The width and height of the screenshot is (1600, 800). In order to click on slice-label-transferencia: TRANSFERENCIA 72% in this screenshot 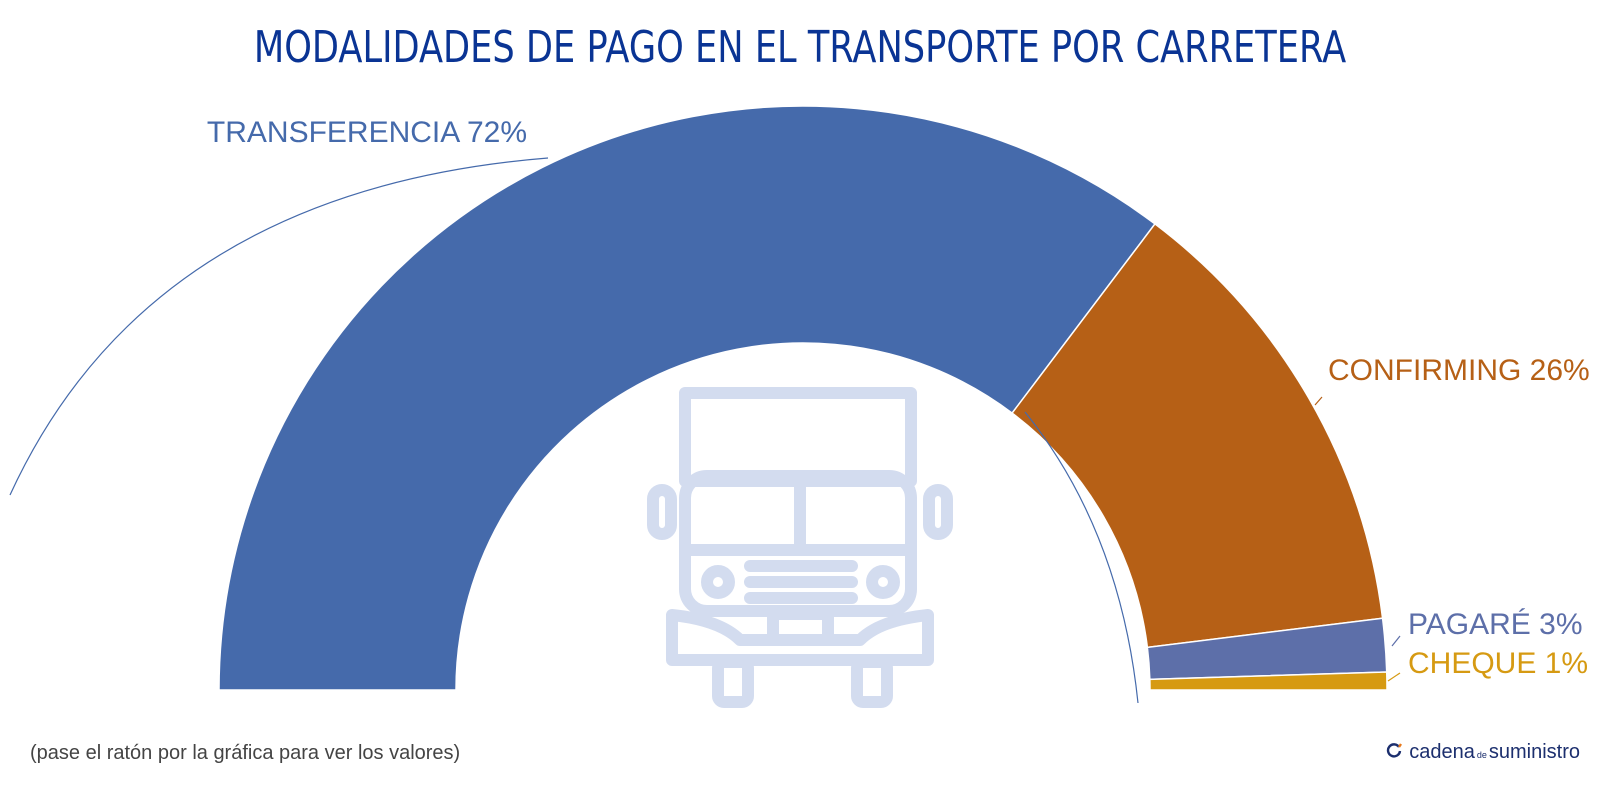, I will do `click(367, 132)`.